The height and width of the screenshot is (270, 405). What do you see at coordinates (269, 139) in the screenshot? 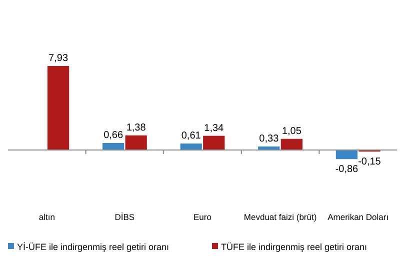
I see `data-label: 0,33` at bounding box center [269, 139].